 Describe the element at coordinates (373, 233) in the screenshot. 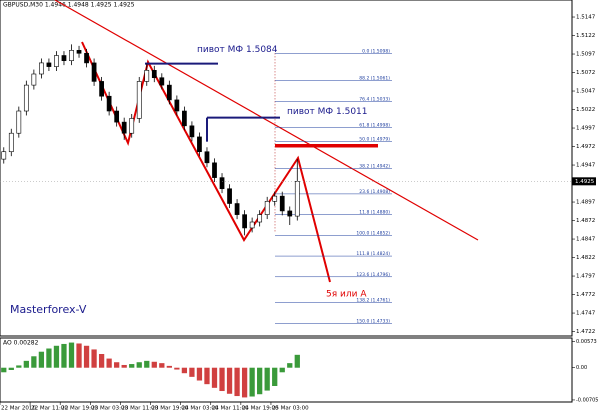

I see `fib-label: 100.0 (1.4852)` at that location.